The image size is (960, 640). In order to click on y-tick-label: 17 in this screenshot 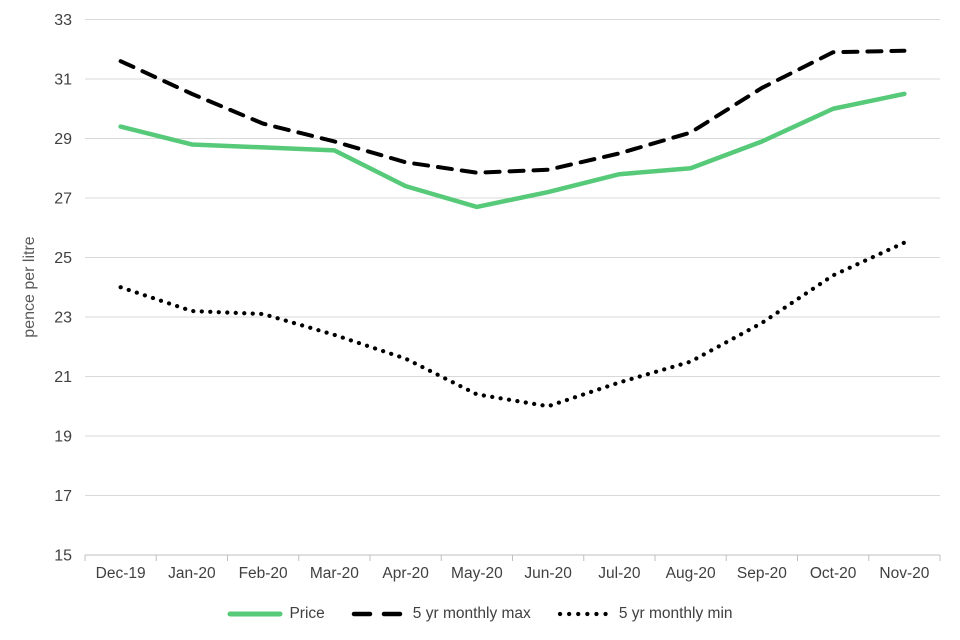, I will do `click(63, 496)`.